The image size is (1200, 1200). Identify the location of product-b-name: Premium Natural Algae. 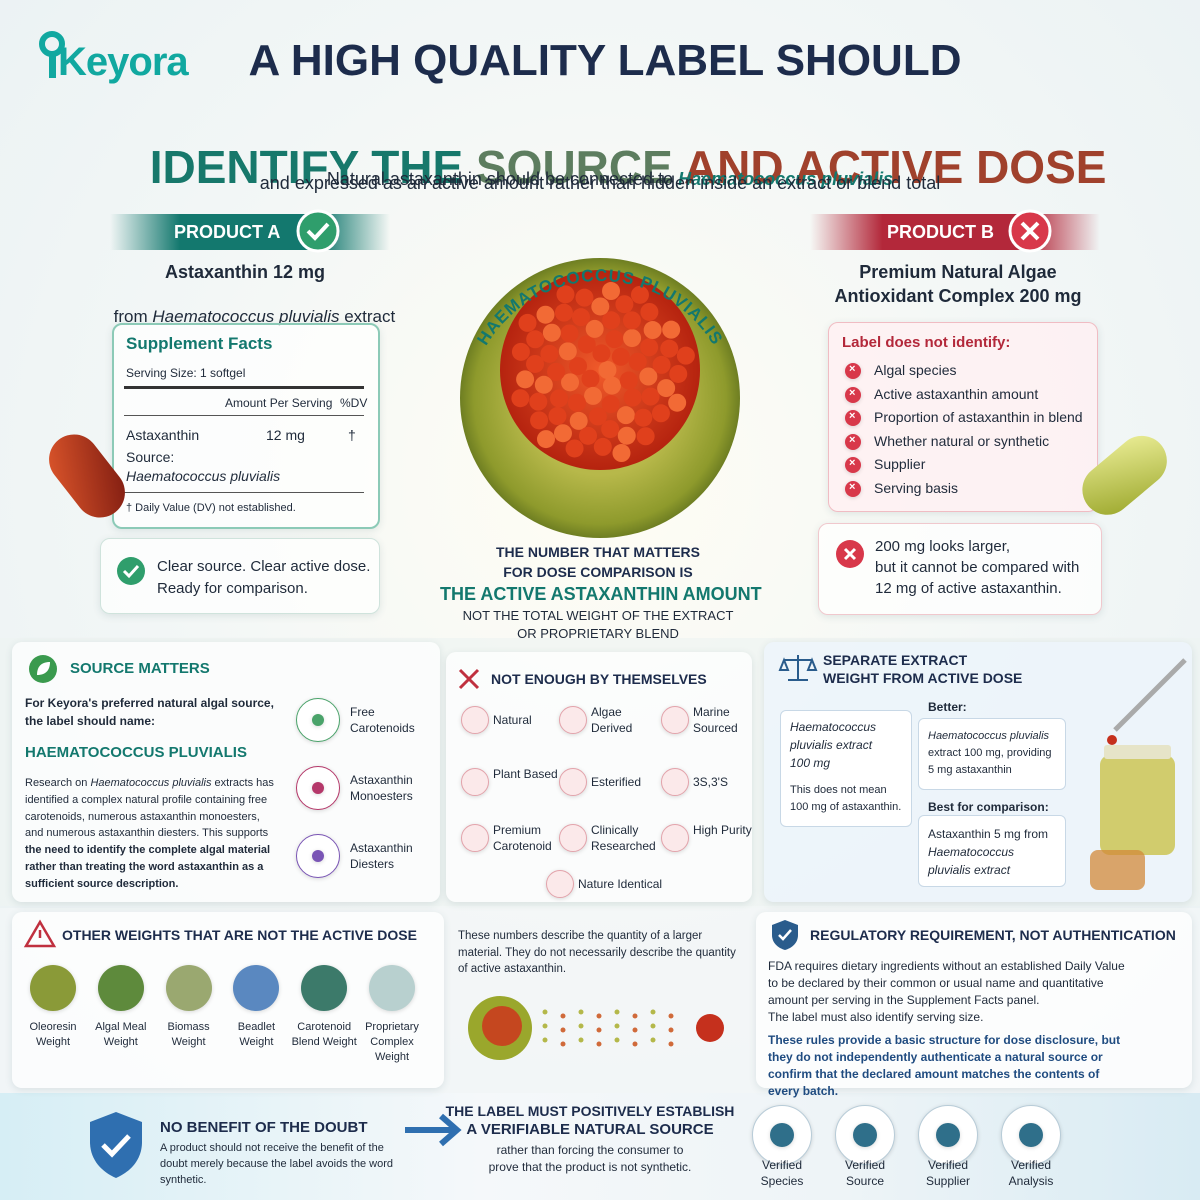
(958, 272).